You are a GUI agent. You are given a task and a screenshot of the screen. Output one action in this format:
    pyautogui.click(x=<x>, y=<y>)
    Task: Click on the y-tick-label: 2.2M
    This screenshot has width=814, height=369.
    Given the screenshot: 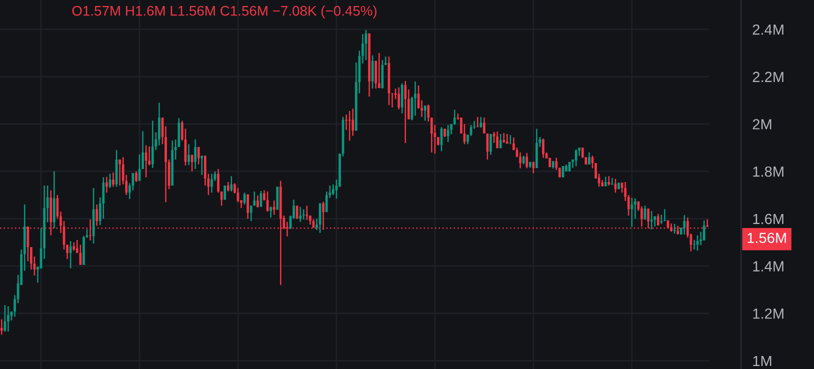 What is the action you would take?
    pyautogui.click(x=768, y=77)
    